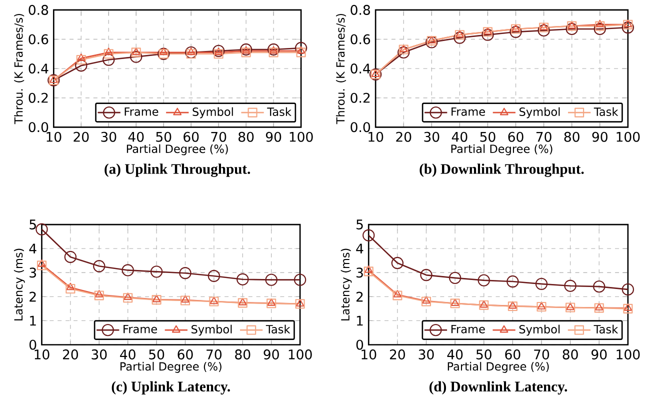  What do you see at coordinates (171, 387) in the screenshot?
I see `text: (c) Uplink Latency.` at bounding box center [171, 387].